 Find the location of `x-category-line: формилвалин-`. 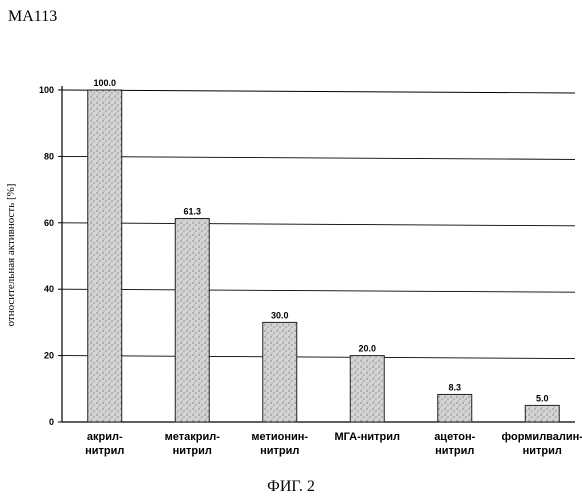

x-category-line: формилвалин- is located at coordinates (542, 437).